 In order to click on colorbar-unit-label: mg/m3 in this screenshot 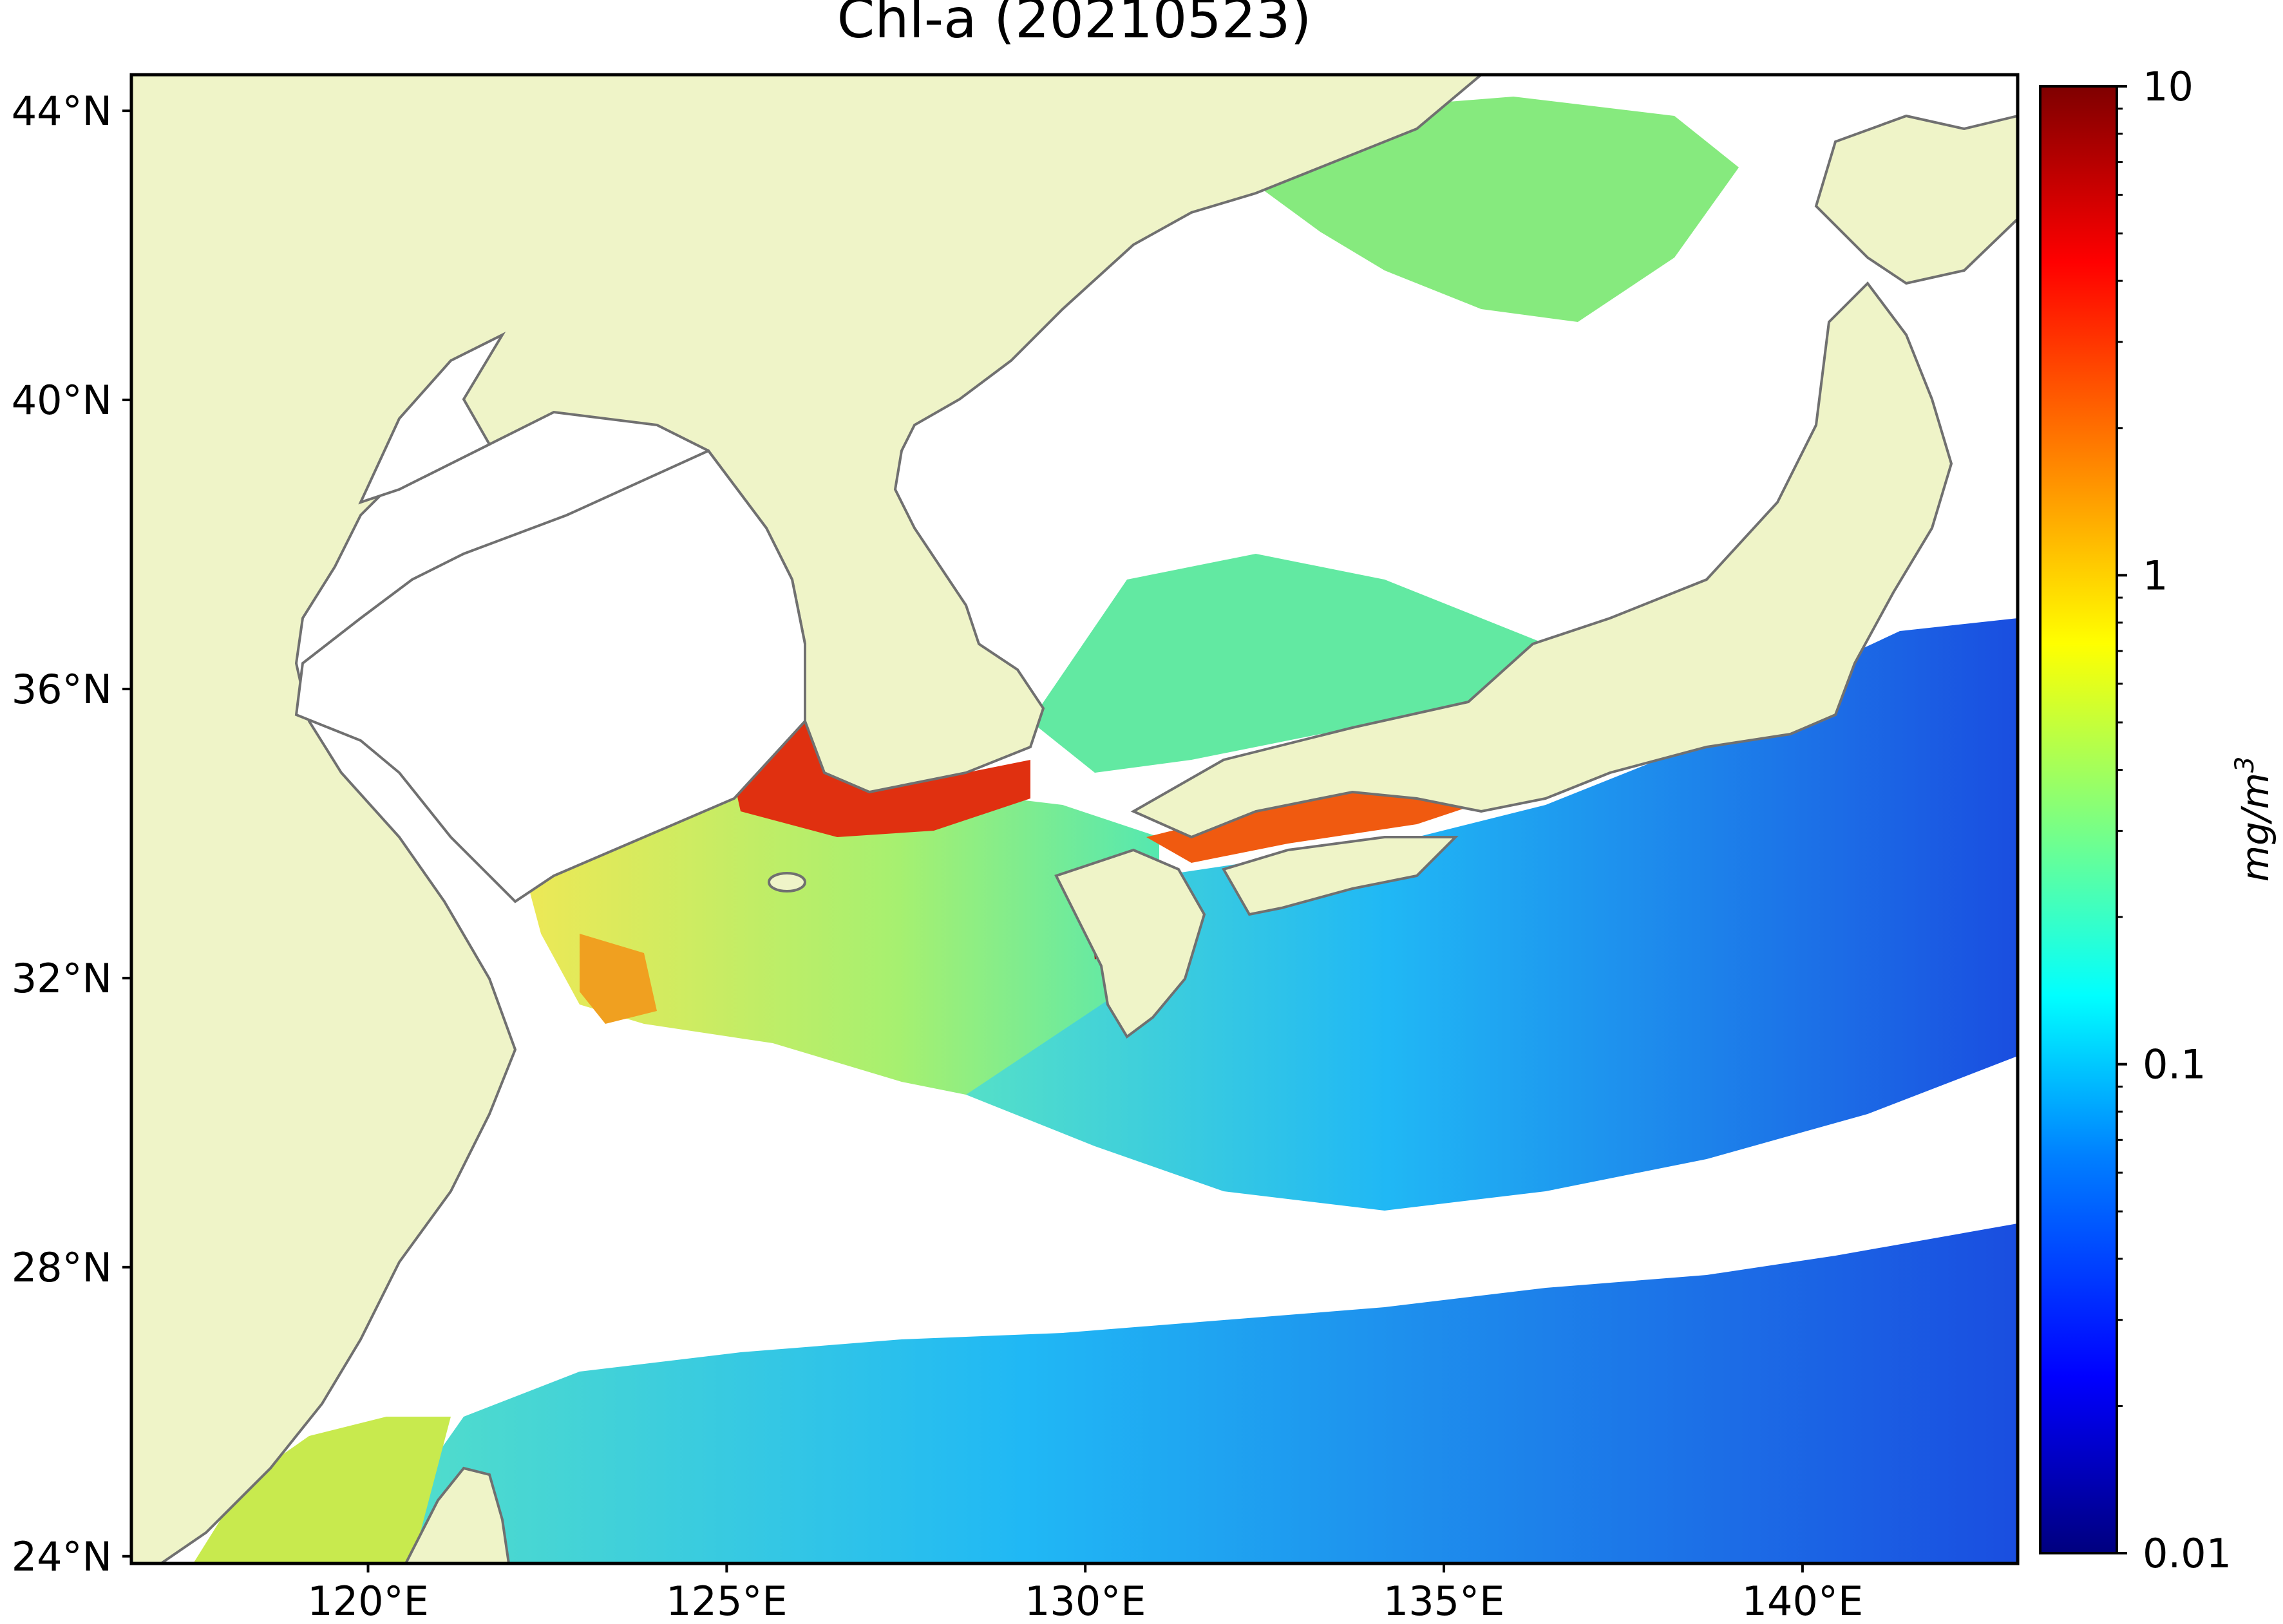, I will do `click(2253, 820)`.